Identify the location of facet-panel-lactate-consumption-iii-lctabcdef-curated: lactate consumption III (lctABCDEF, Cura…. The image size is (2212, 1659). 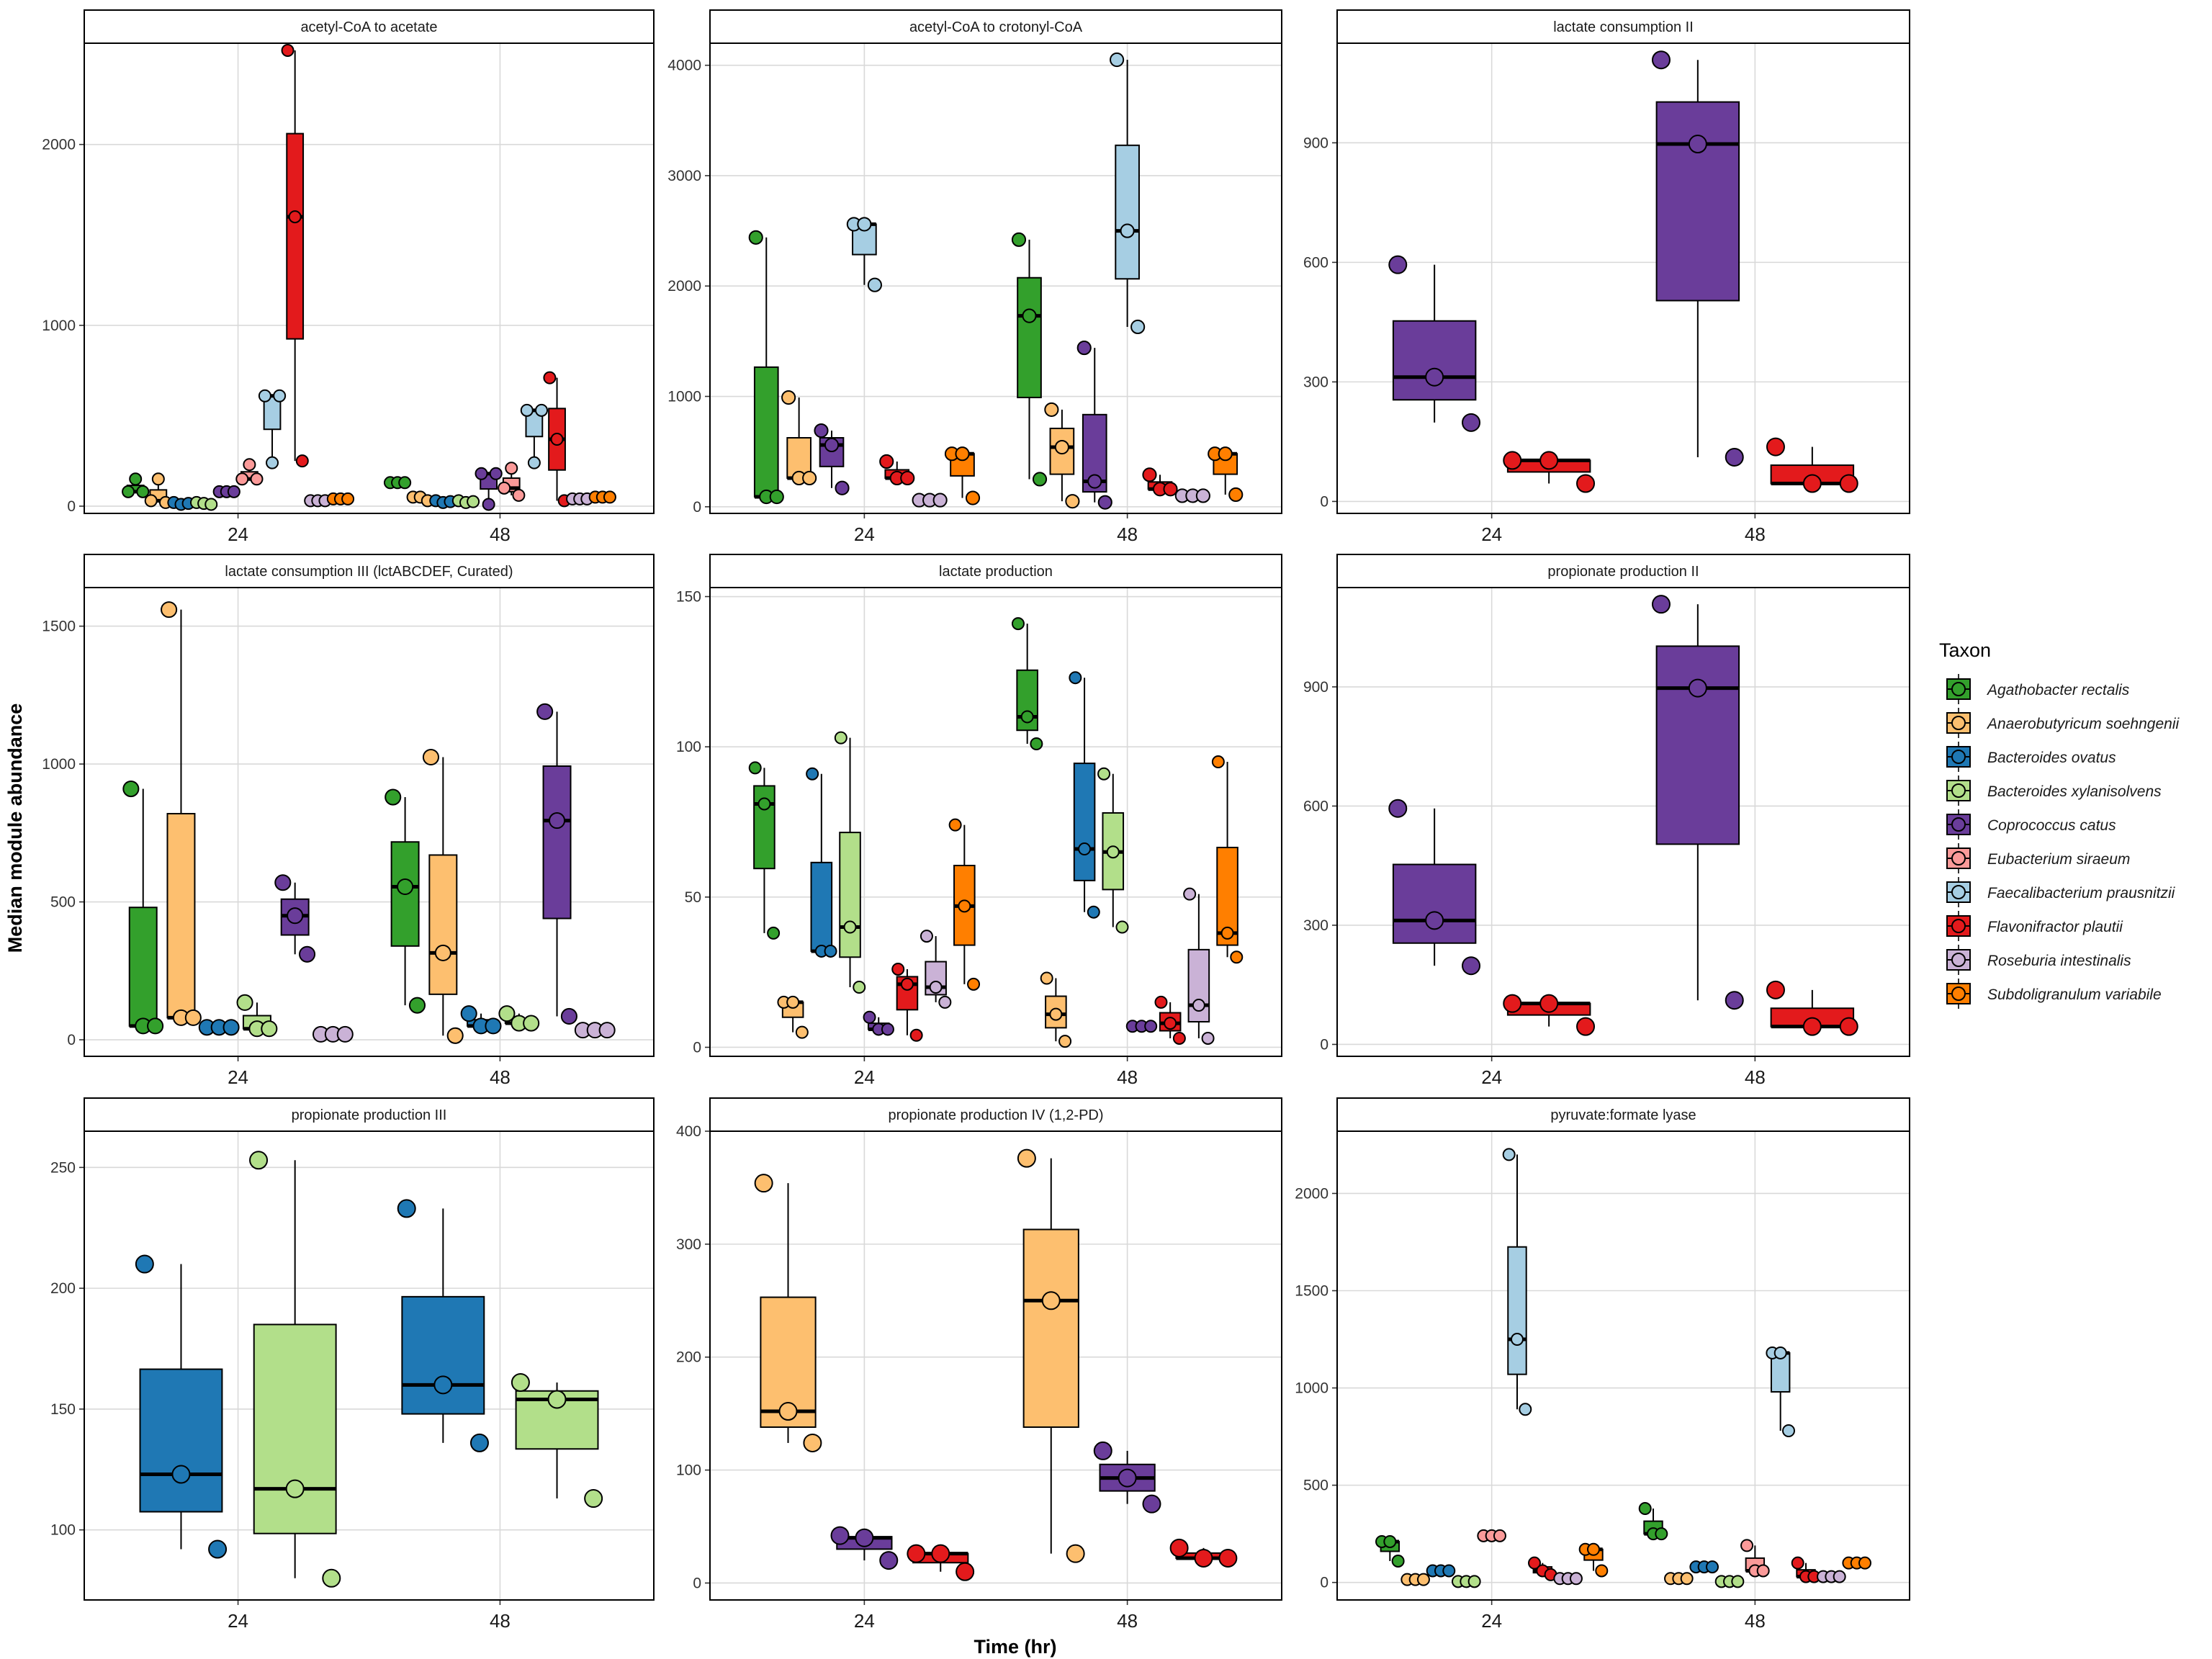
(348, 821).